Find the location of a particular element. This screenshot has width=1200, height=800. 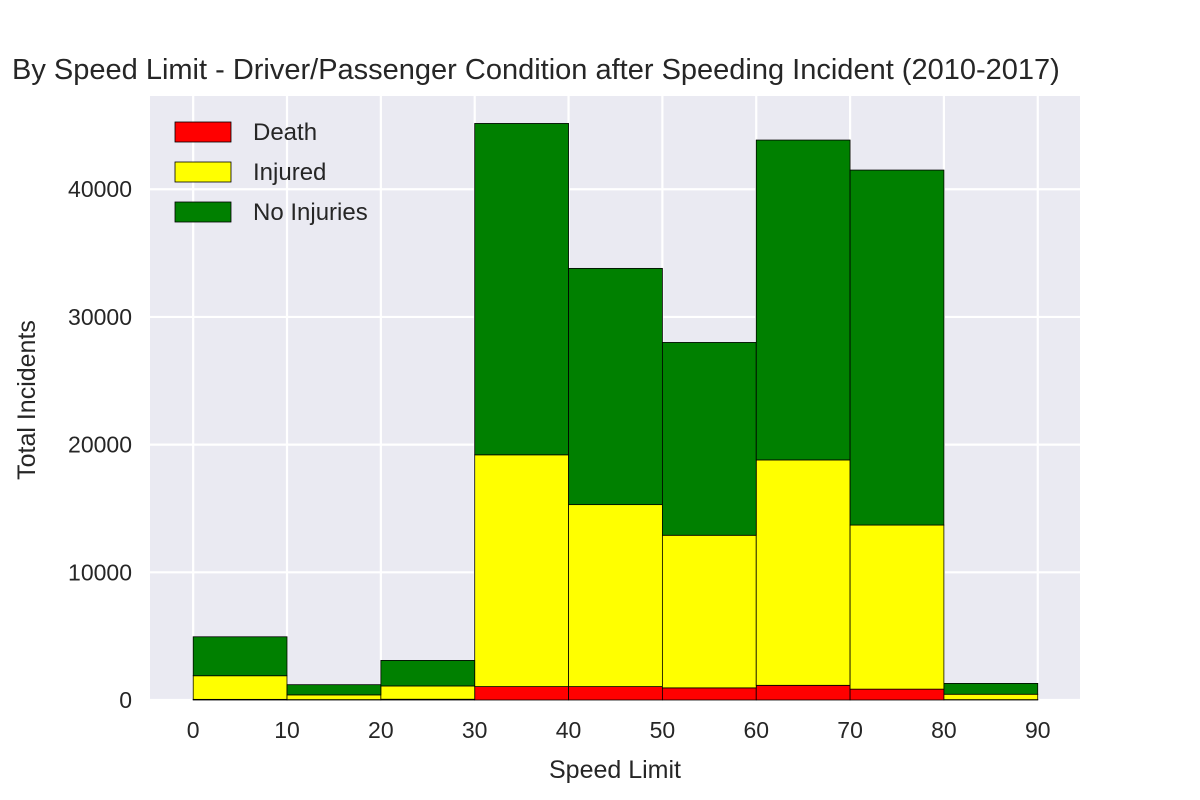

x-axis-label: Speed Limit is located at coordinates (615, 770).